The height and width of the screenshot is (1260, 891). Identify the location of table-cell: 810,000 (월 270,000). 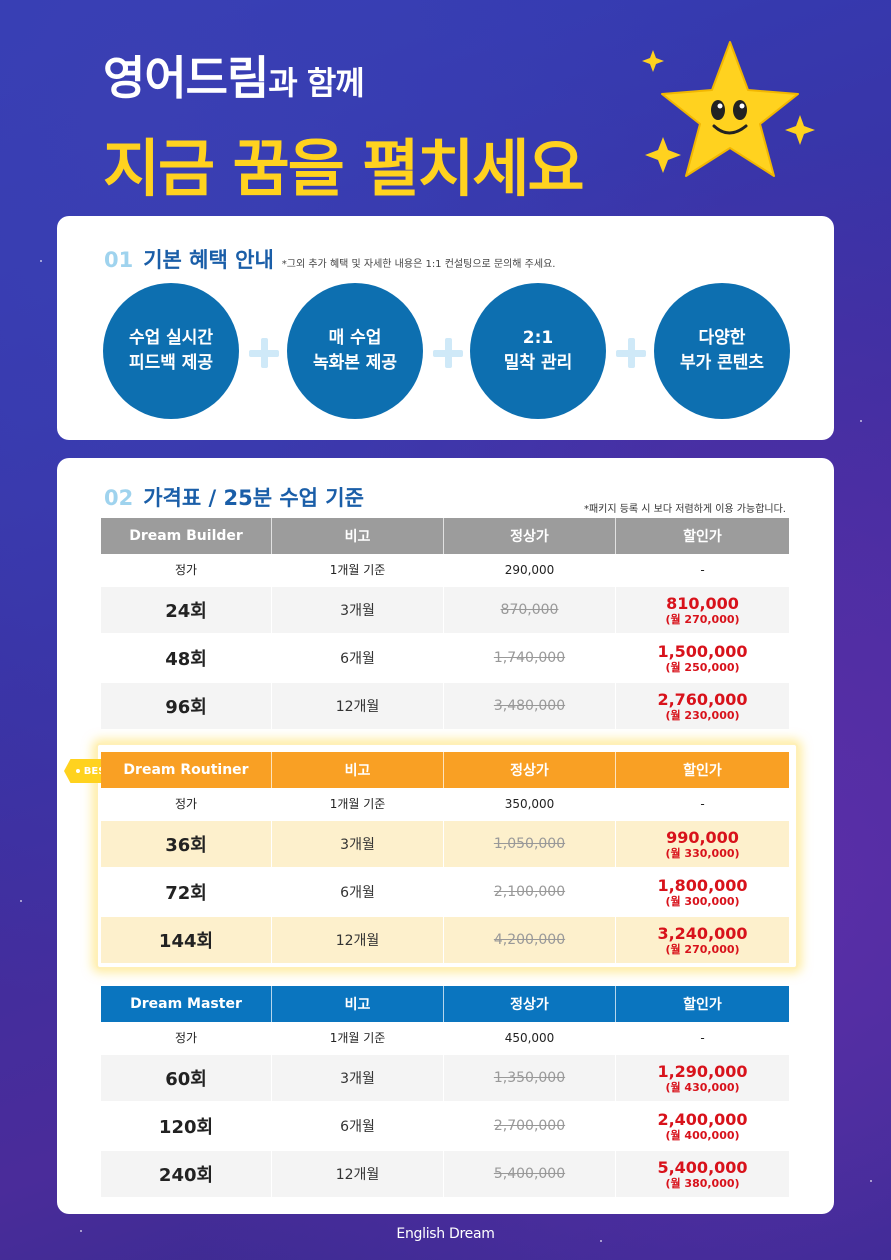
(702, 610).